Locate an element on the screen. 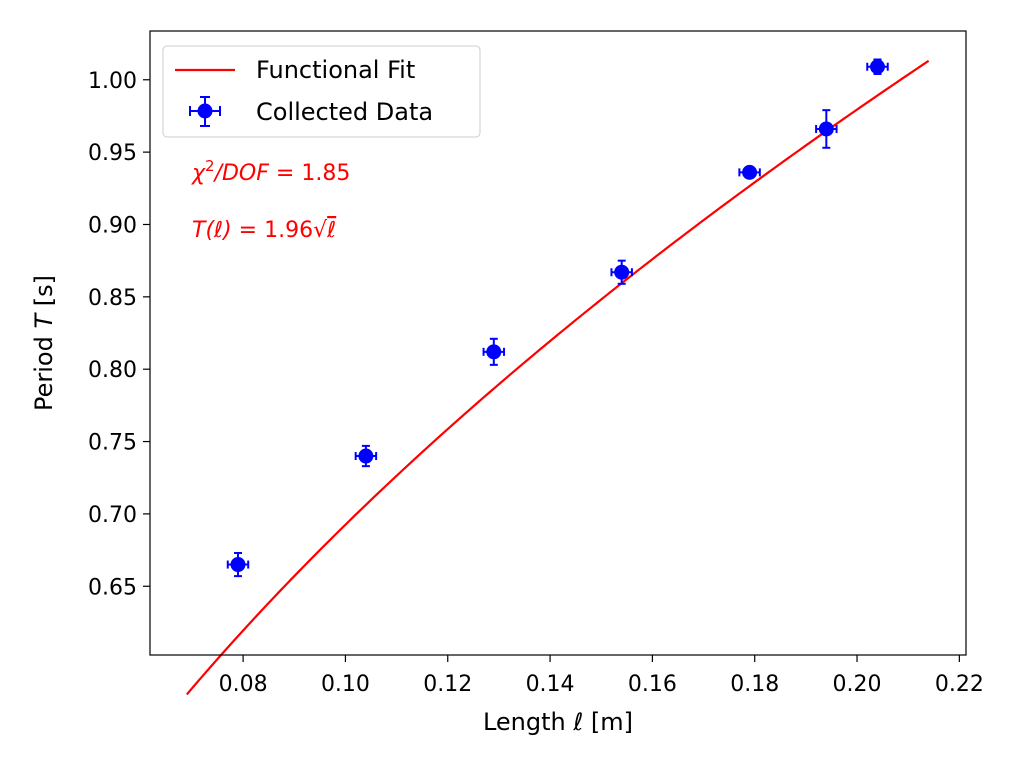 This screenshot has height=768, width=1024. x-tick-label: 0.18 is located at coordinates (754, 684).